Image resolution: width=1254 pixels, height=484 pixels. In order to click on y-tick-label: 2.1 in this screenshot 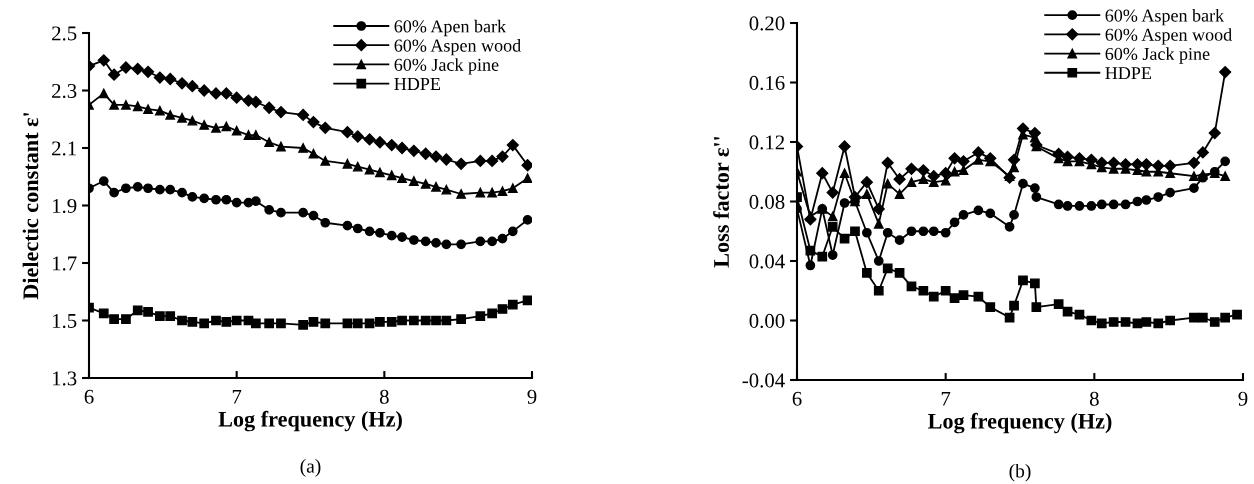, I will do `click(64, 148)`.